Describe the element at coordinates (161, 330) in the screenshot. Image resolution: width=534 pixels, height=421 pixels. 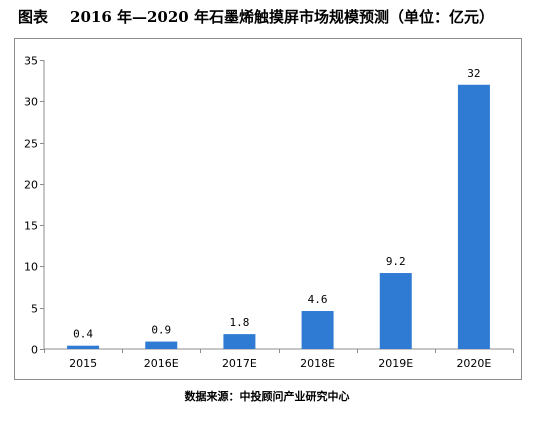
I see `data-label: 0.9` at that location.